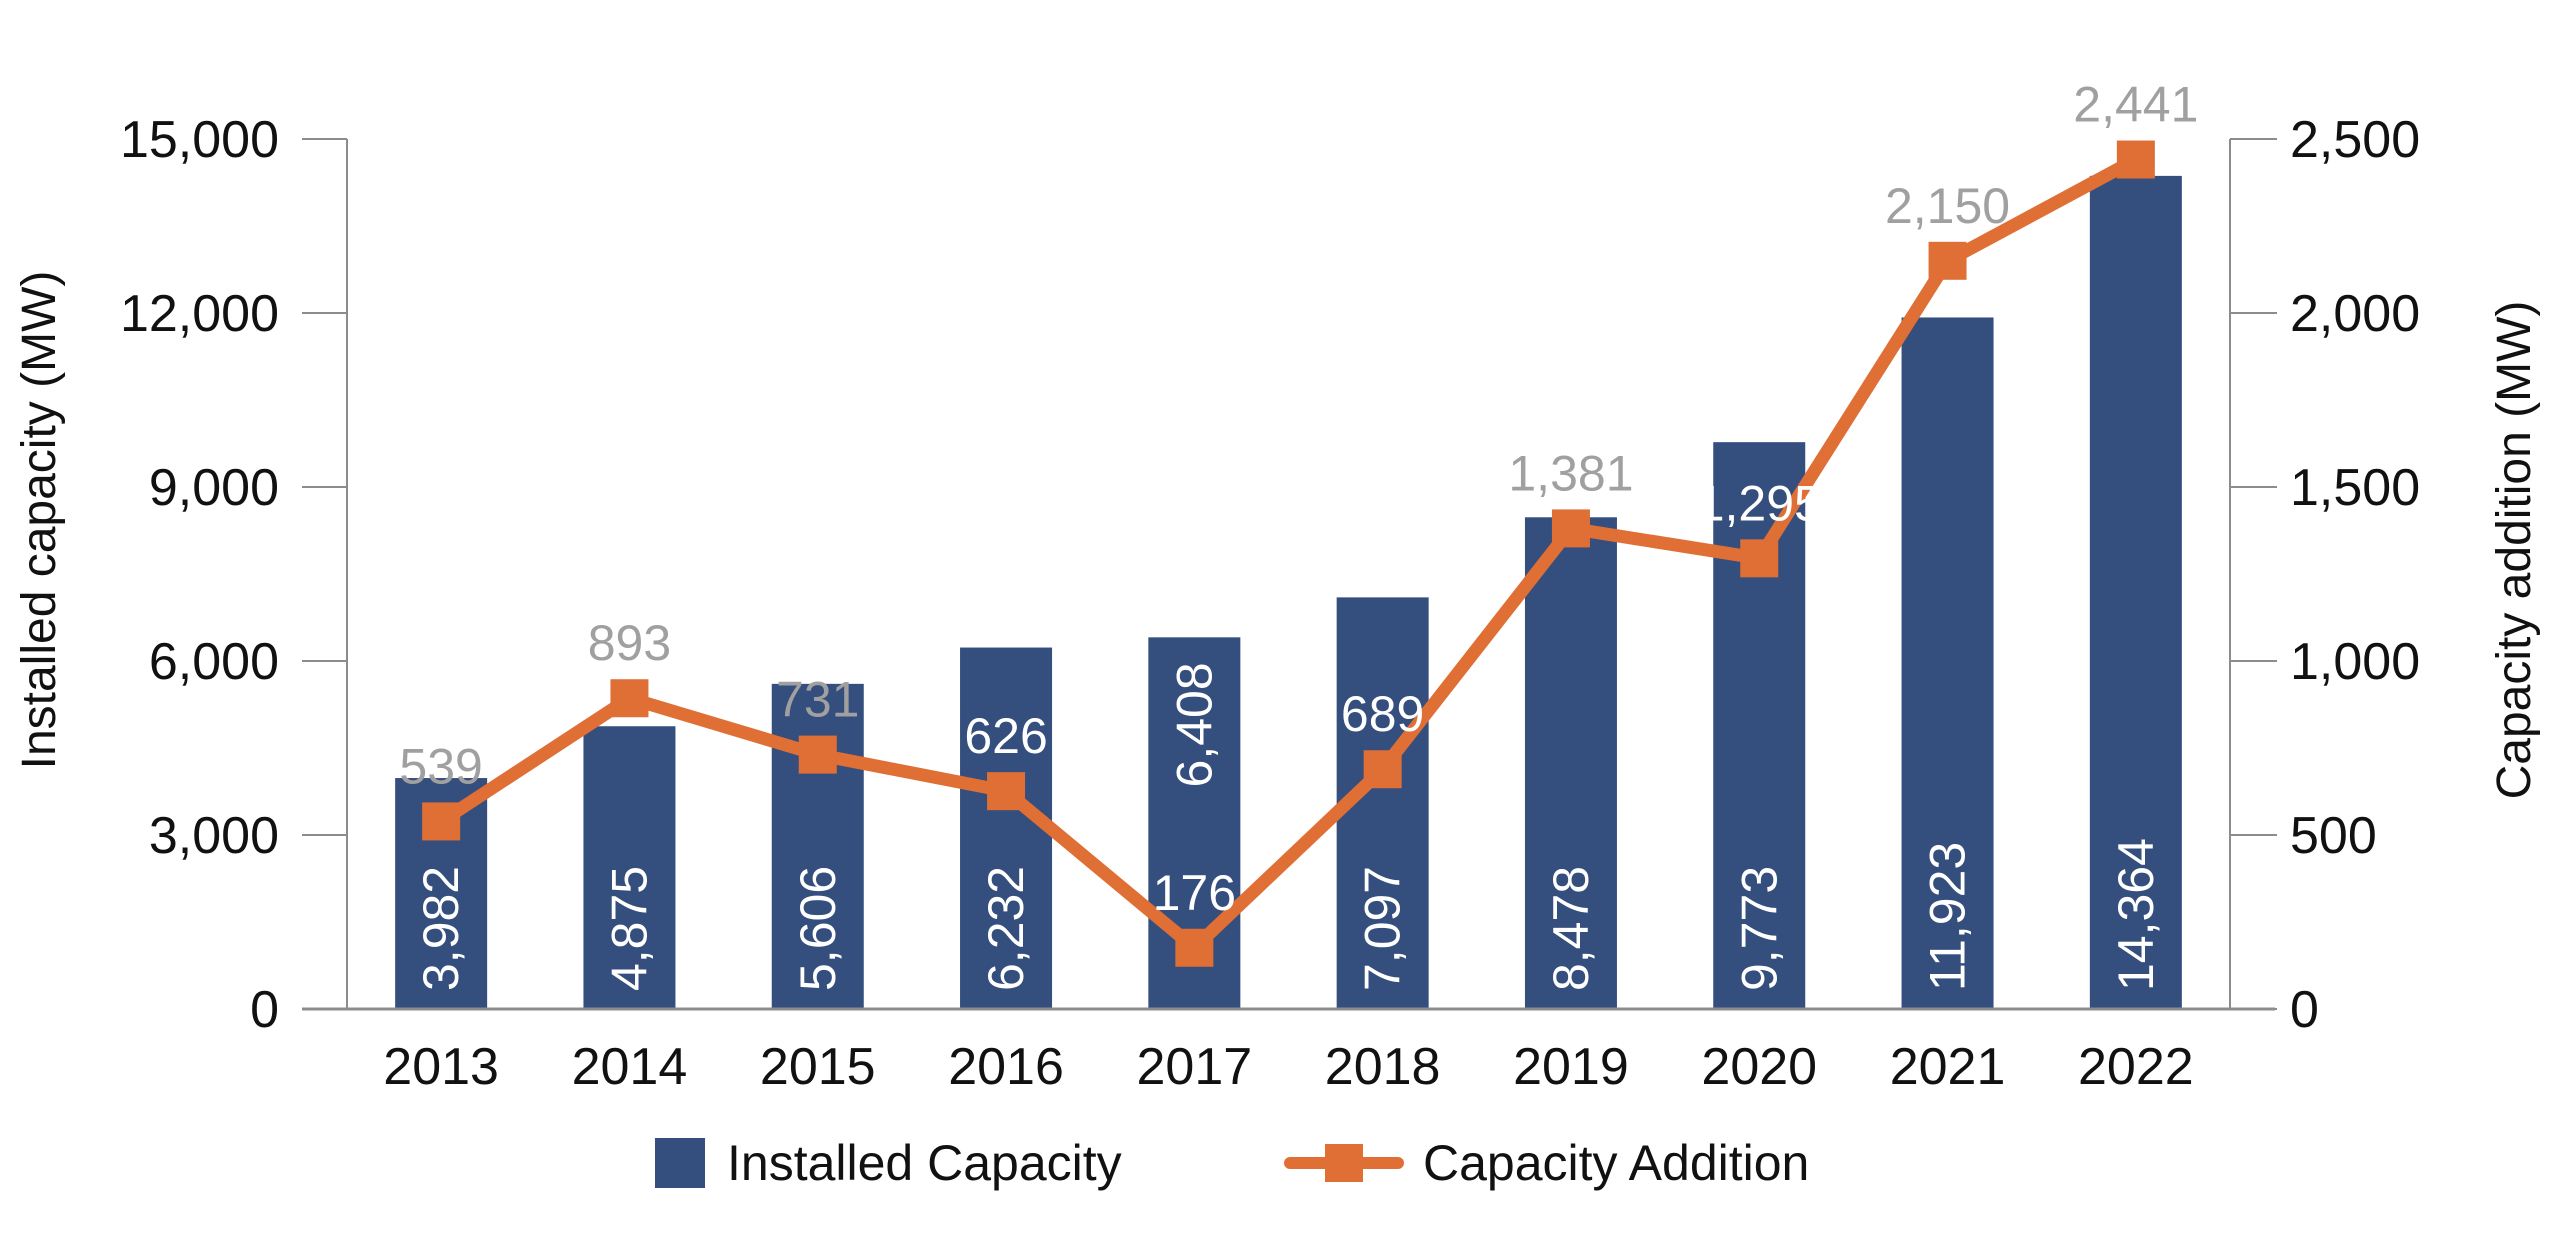 This screenshot has height=1236, width=2560. What do you see at coordinates (1759, 558) in the screenshot?
I see `capacity-addition-marker-2020` at bounding box center [1759, 558].